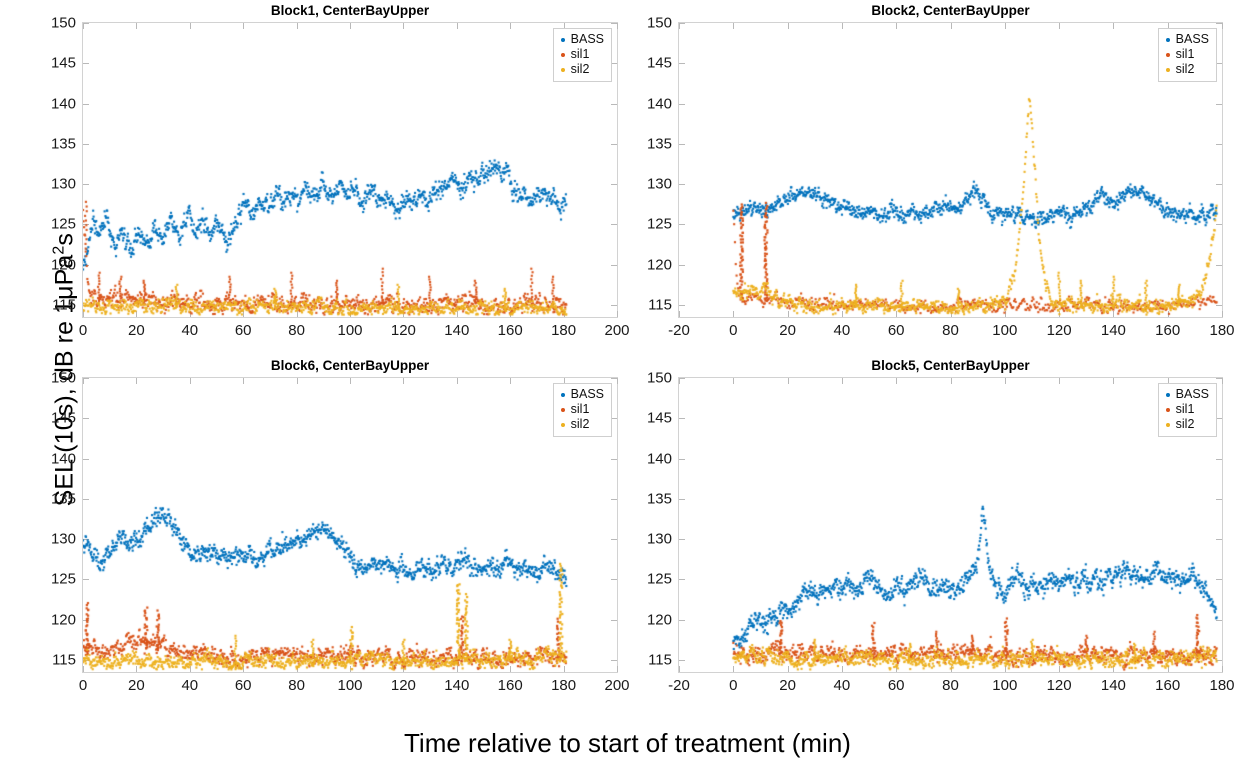  Describe the element at coordinates (659, 539) in the screenshot. I see `y-tick-label: 130` at that location.